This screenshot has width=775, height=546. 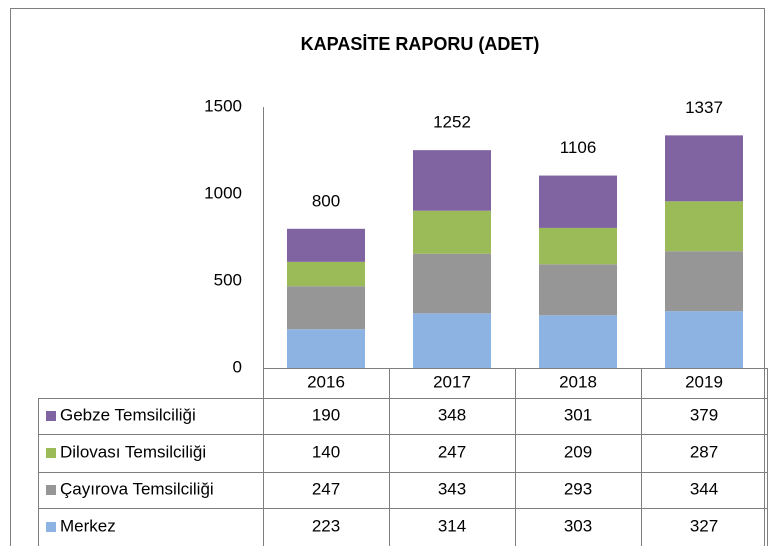 I want to click on total-label: 1337, so click(x=704, y=107).